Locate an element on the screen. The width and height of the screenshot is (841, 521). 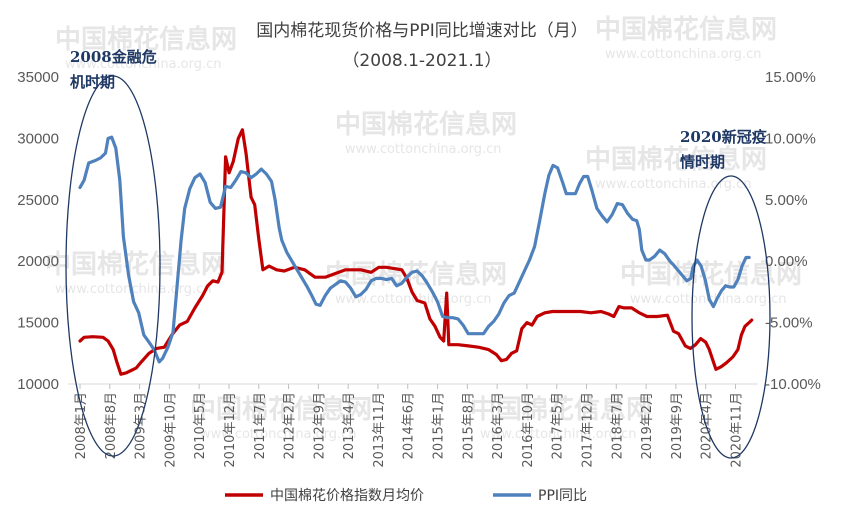
x-tick-label: 2008年1月 is located at coordinates (81, 425).